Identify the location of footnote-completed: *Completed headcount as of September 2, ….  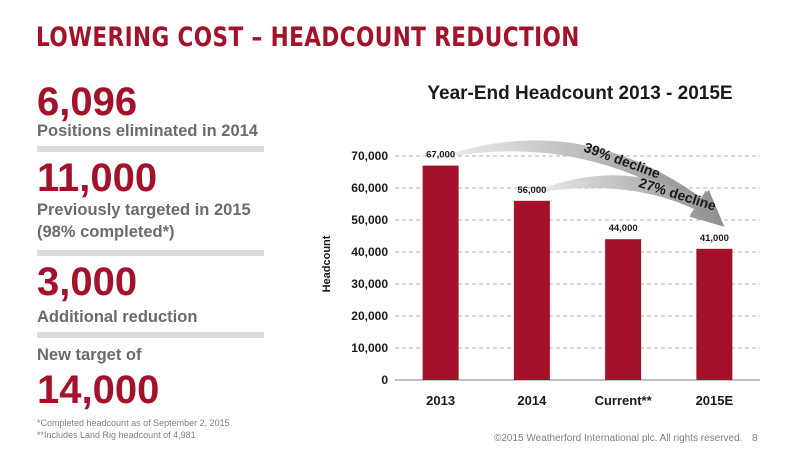
(133, 423).